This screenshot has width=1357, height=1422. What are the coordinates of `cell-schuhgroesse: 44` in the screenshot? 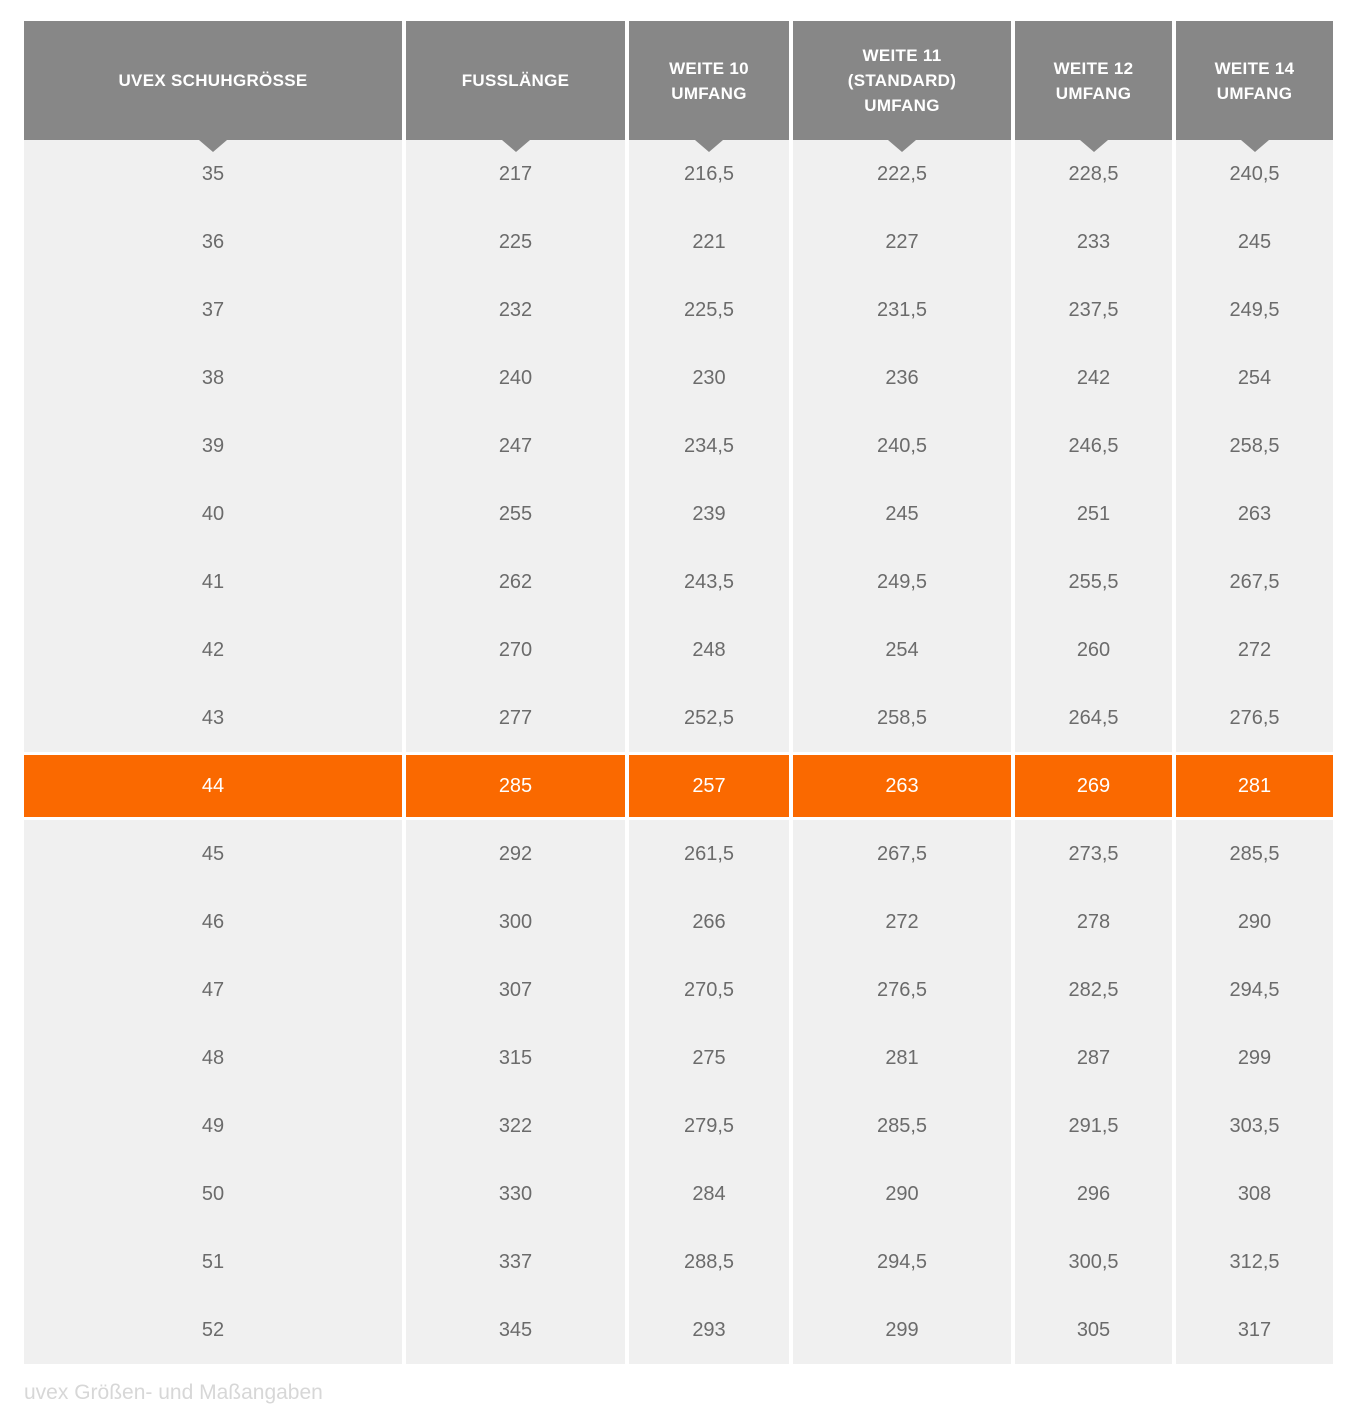 It's located at (213, 786).